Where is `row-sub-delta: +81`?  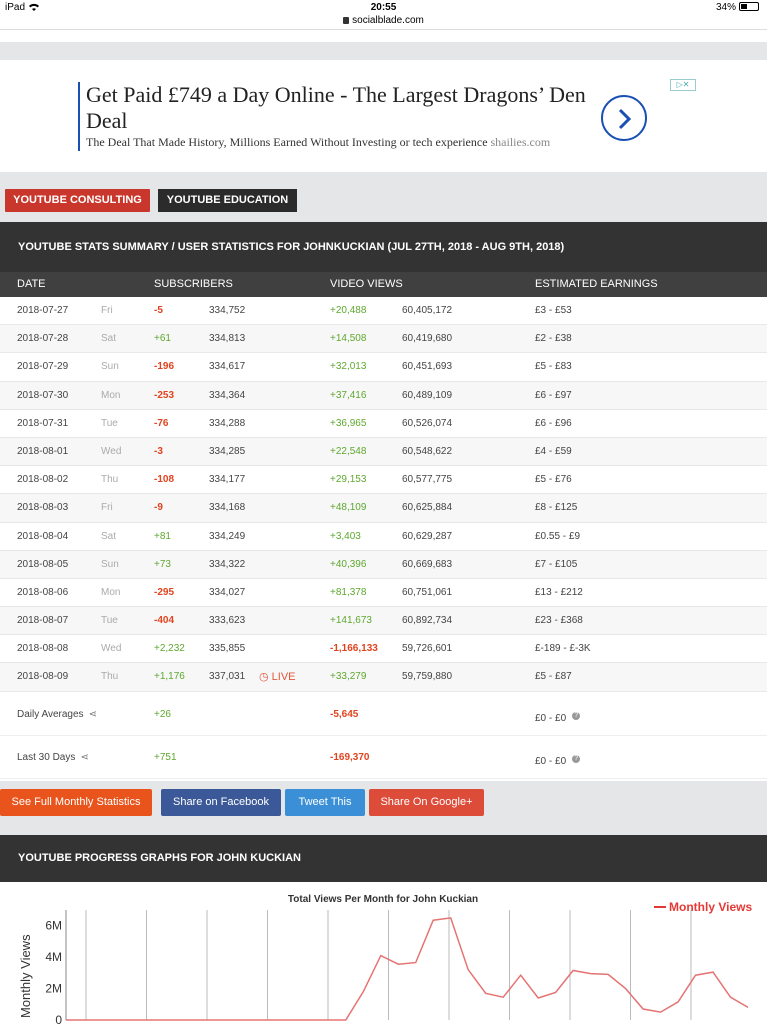 row-sub-delta: +81 is located at coordinates (162, 536).